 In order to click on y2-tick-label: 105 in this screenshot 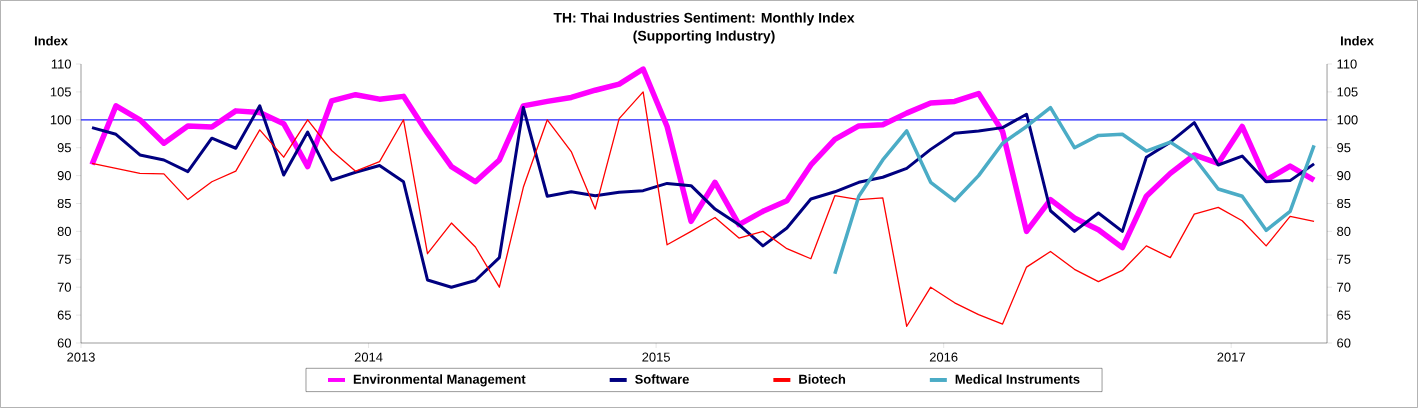, I will do `click(1347, 92)`.